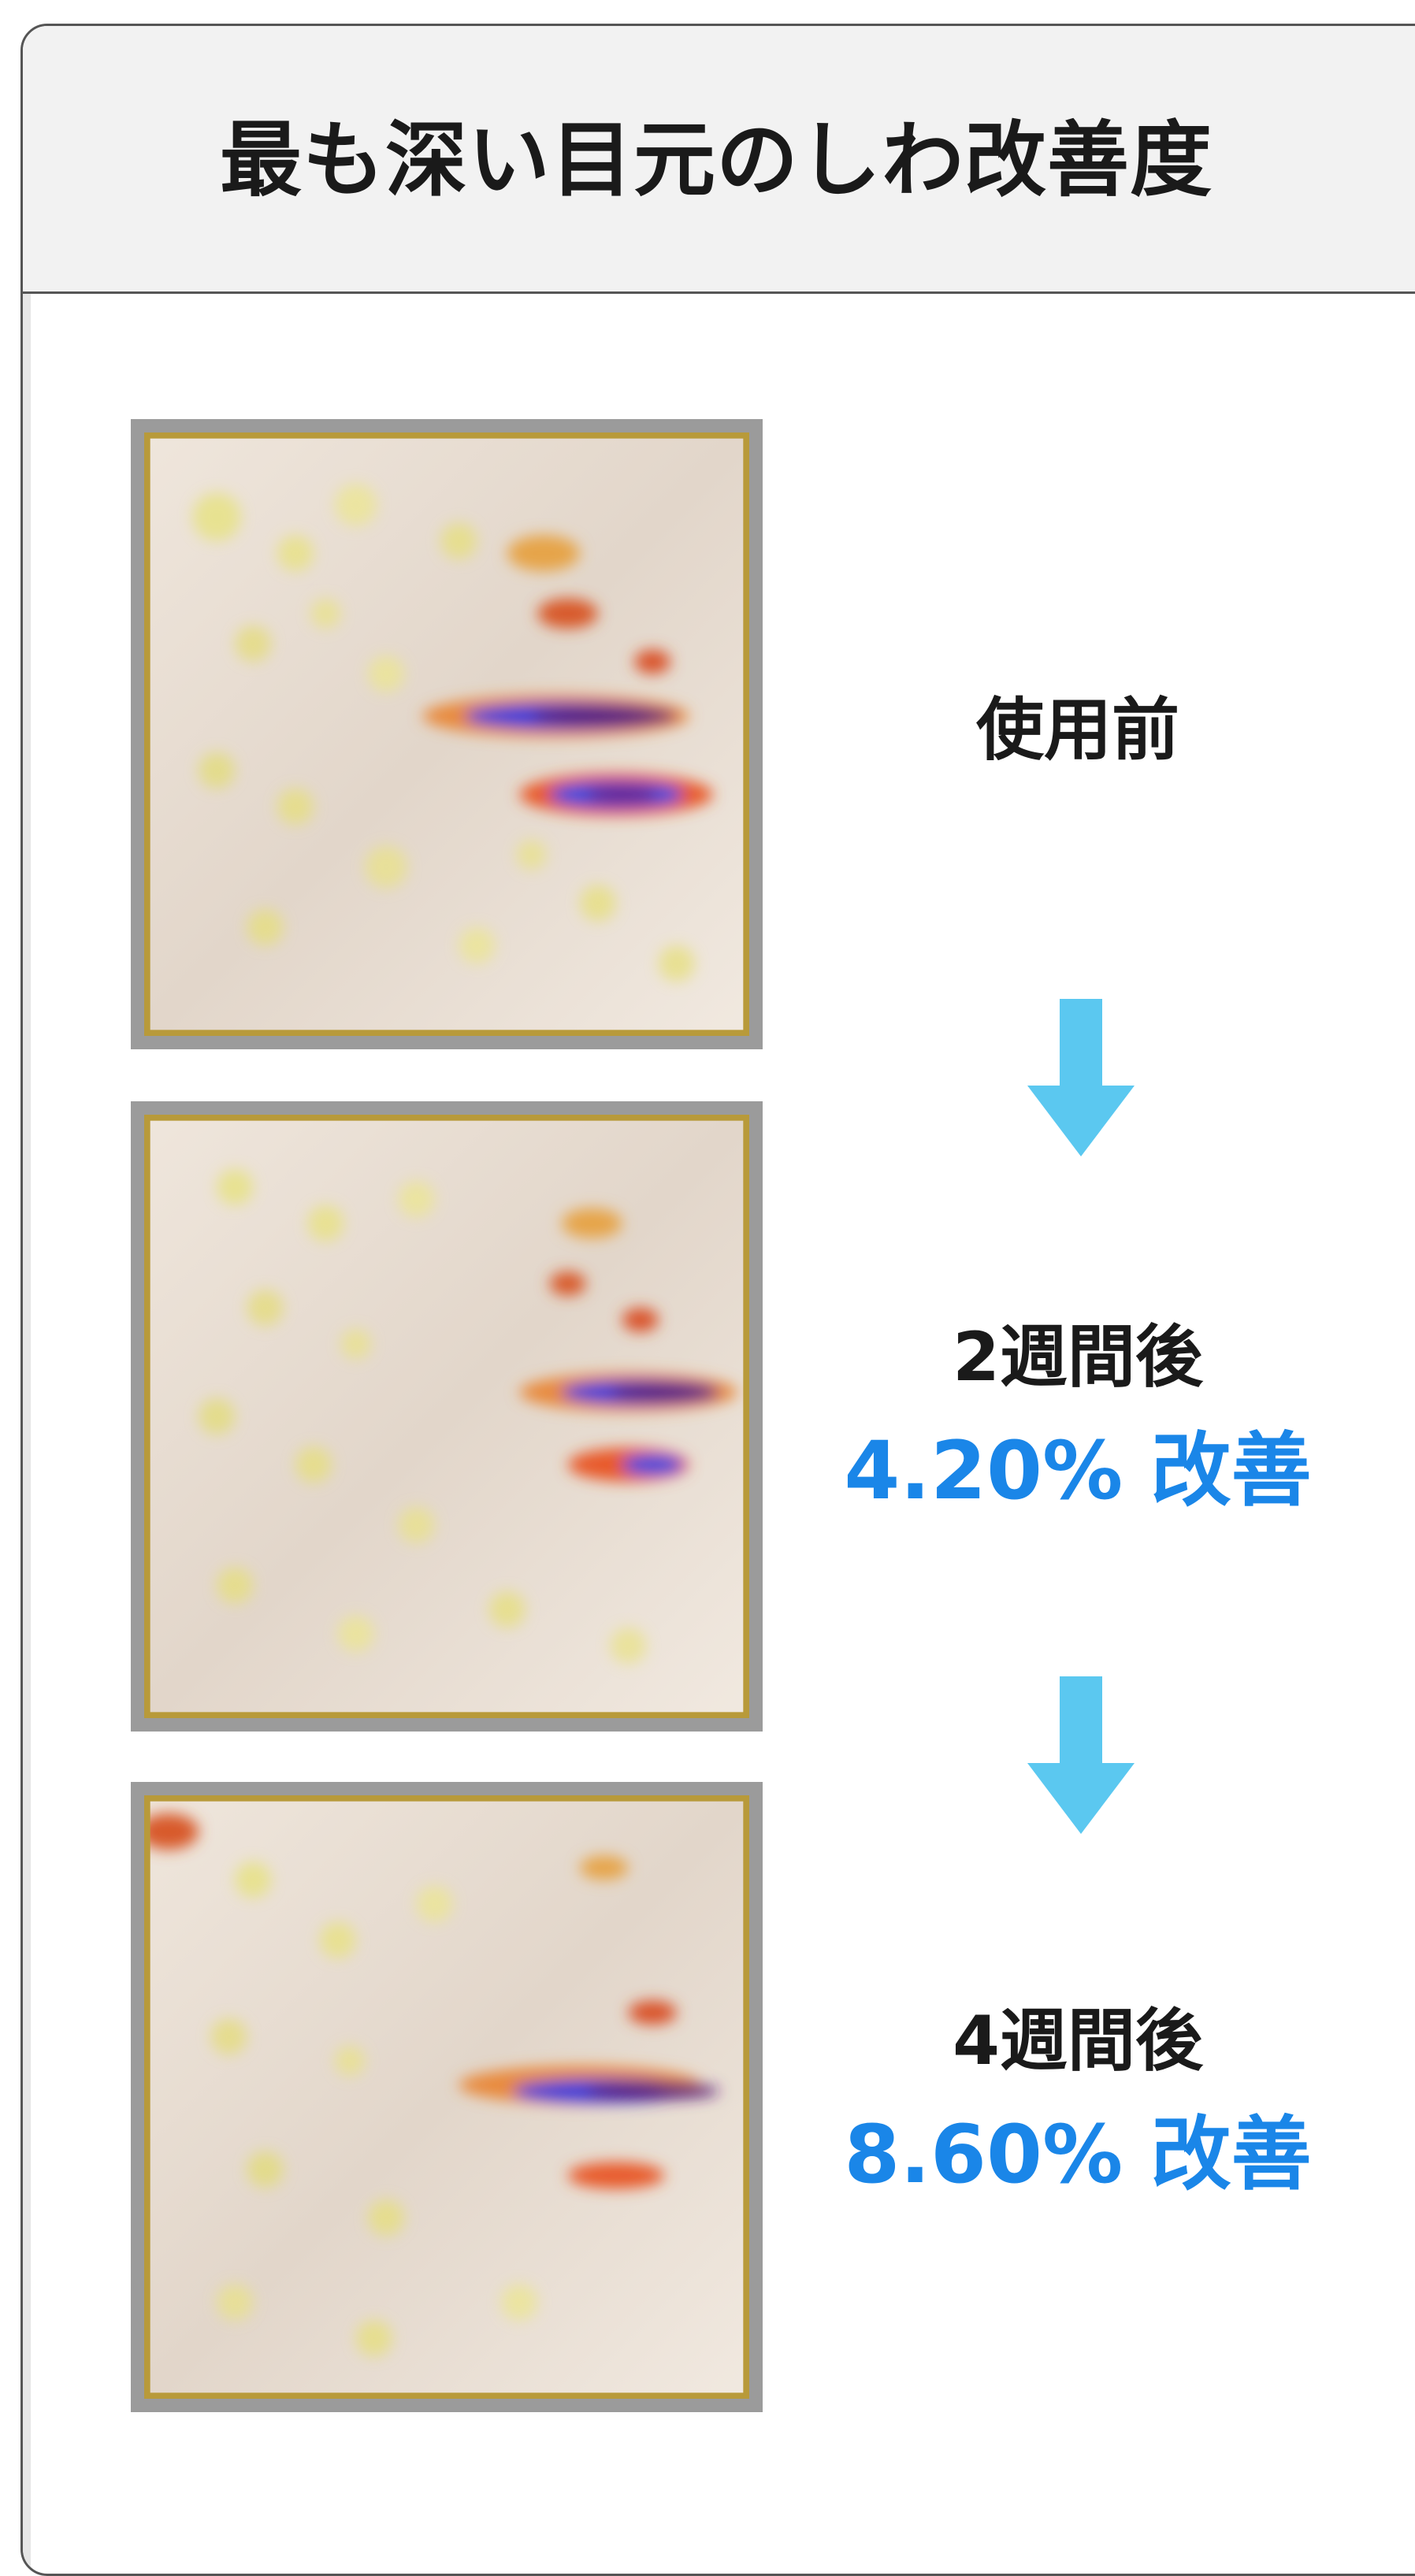  Describe the element at coordinates (1078, 1357) in the screenshot. I see `stage-label-2-weeks: 2週間後` at that location.